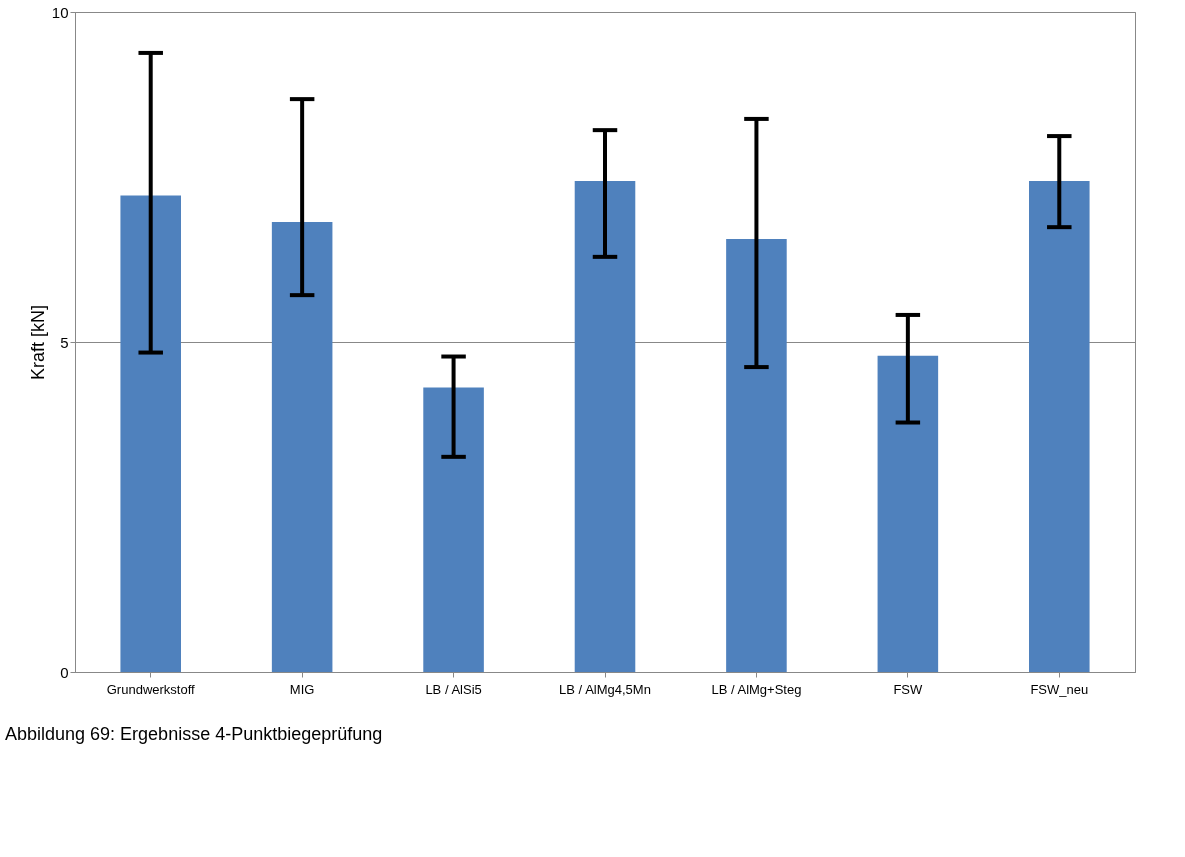  Describe the element at coordinates (908, 689) in the screenshot. I see `x-tick-label: FSW` at that location.